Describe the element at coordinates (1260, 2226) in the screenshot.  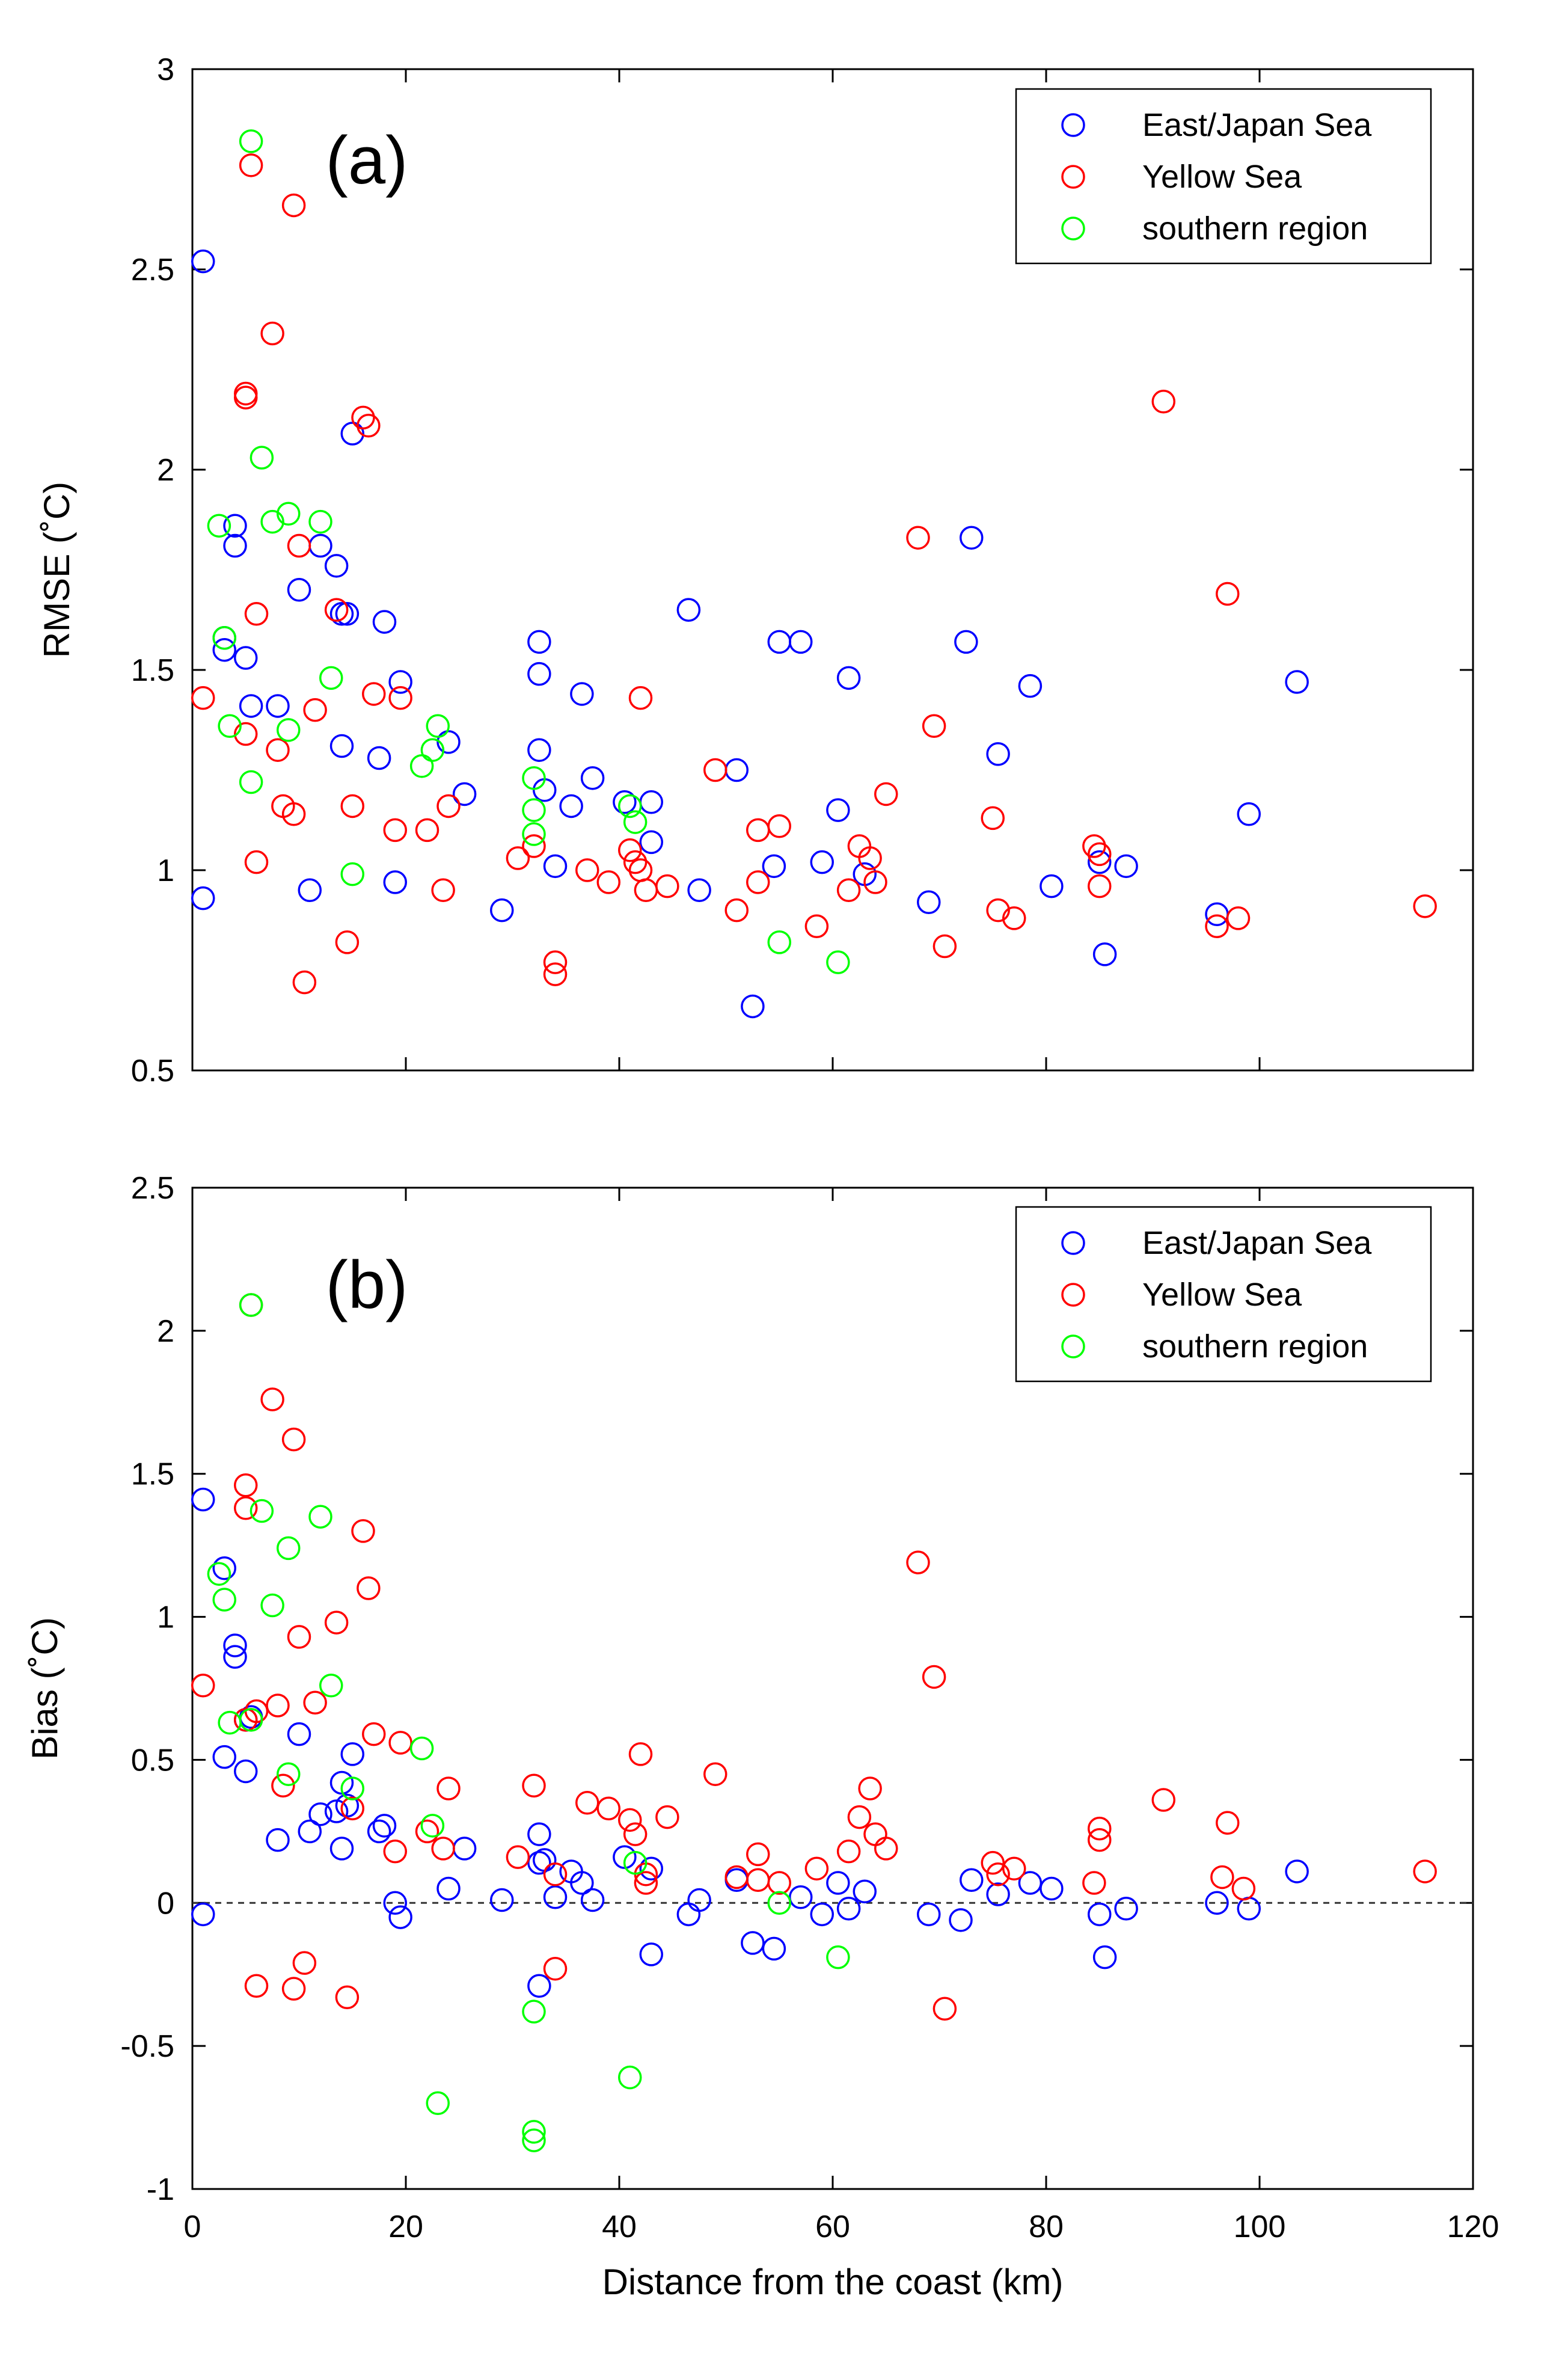
I see `x-tick-label: 100` at that location.